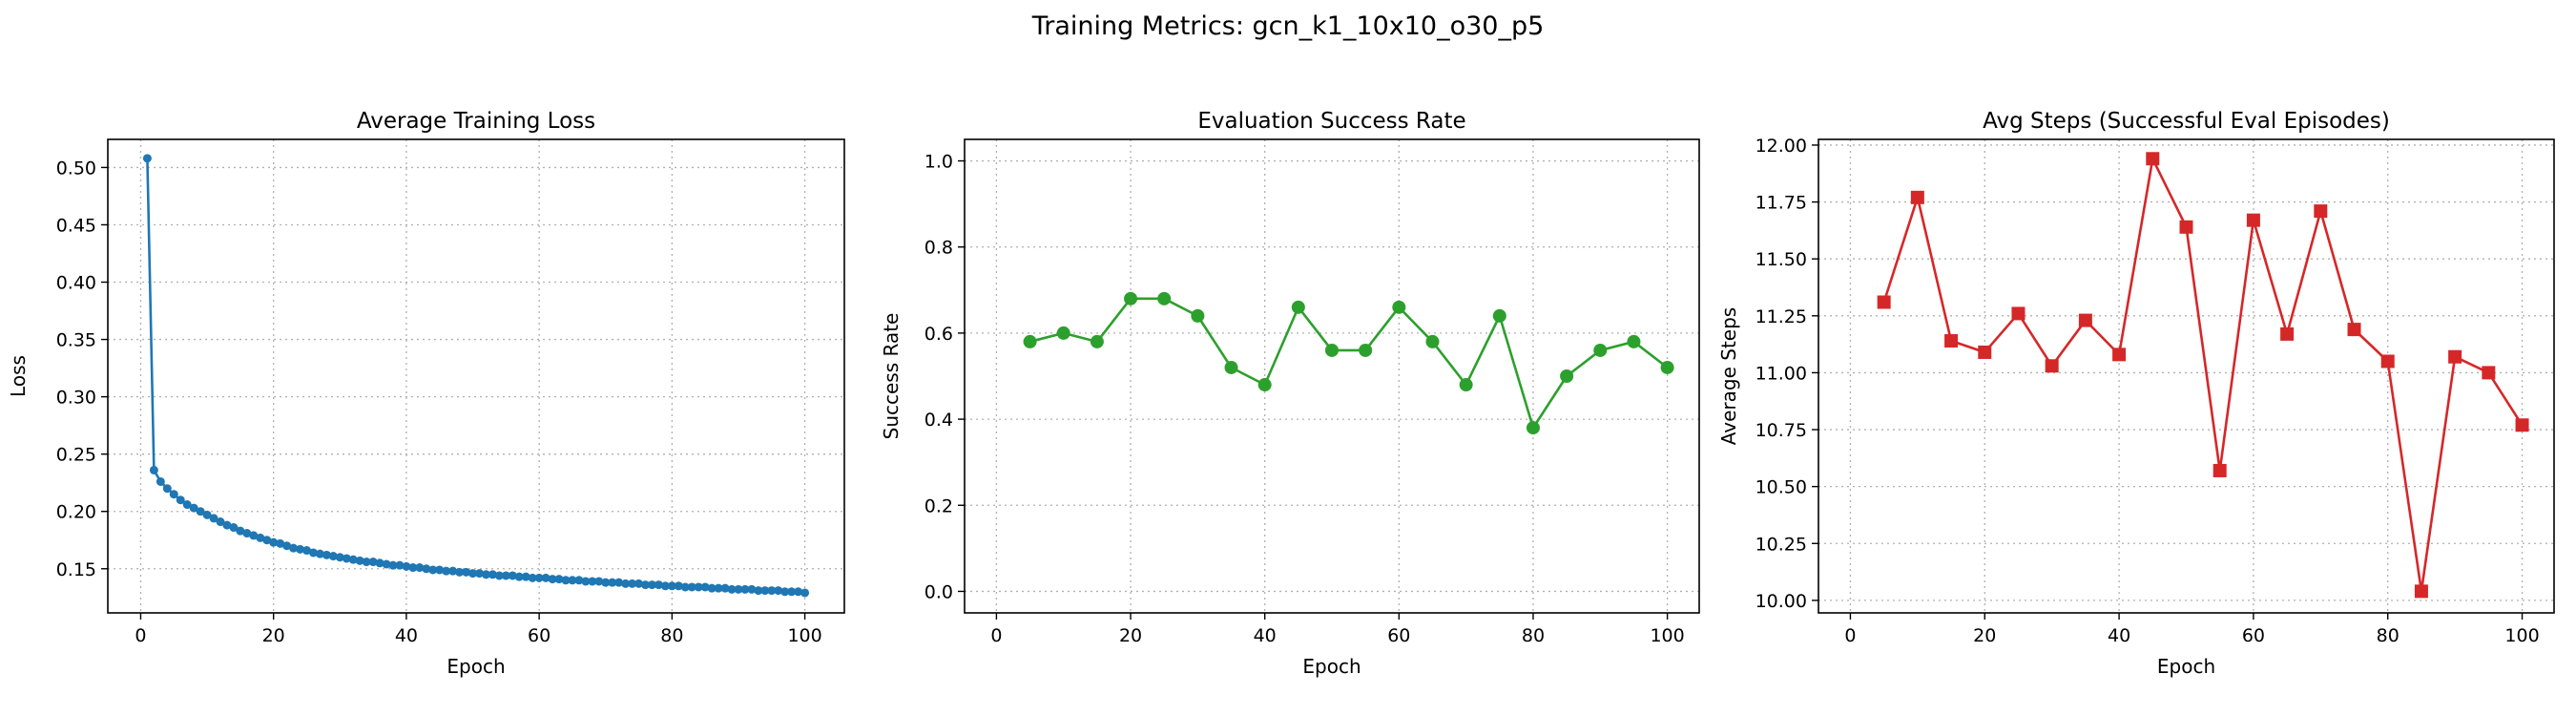 The image size is (2576, 716). Describe the element at coordinates (2253, 635) in the screenshot. I see `chart-2-xtick-label: 60` at that location.